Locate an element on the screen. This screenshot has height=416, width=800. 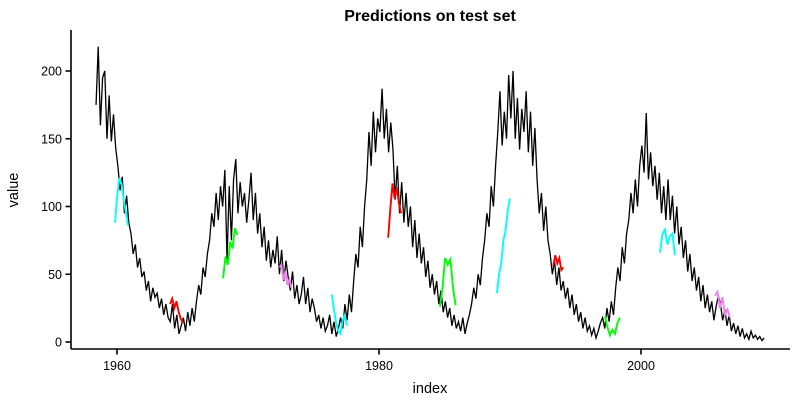
x-tick-label: 1980 is located at coordinates (379, 366).